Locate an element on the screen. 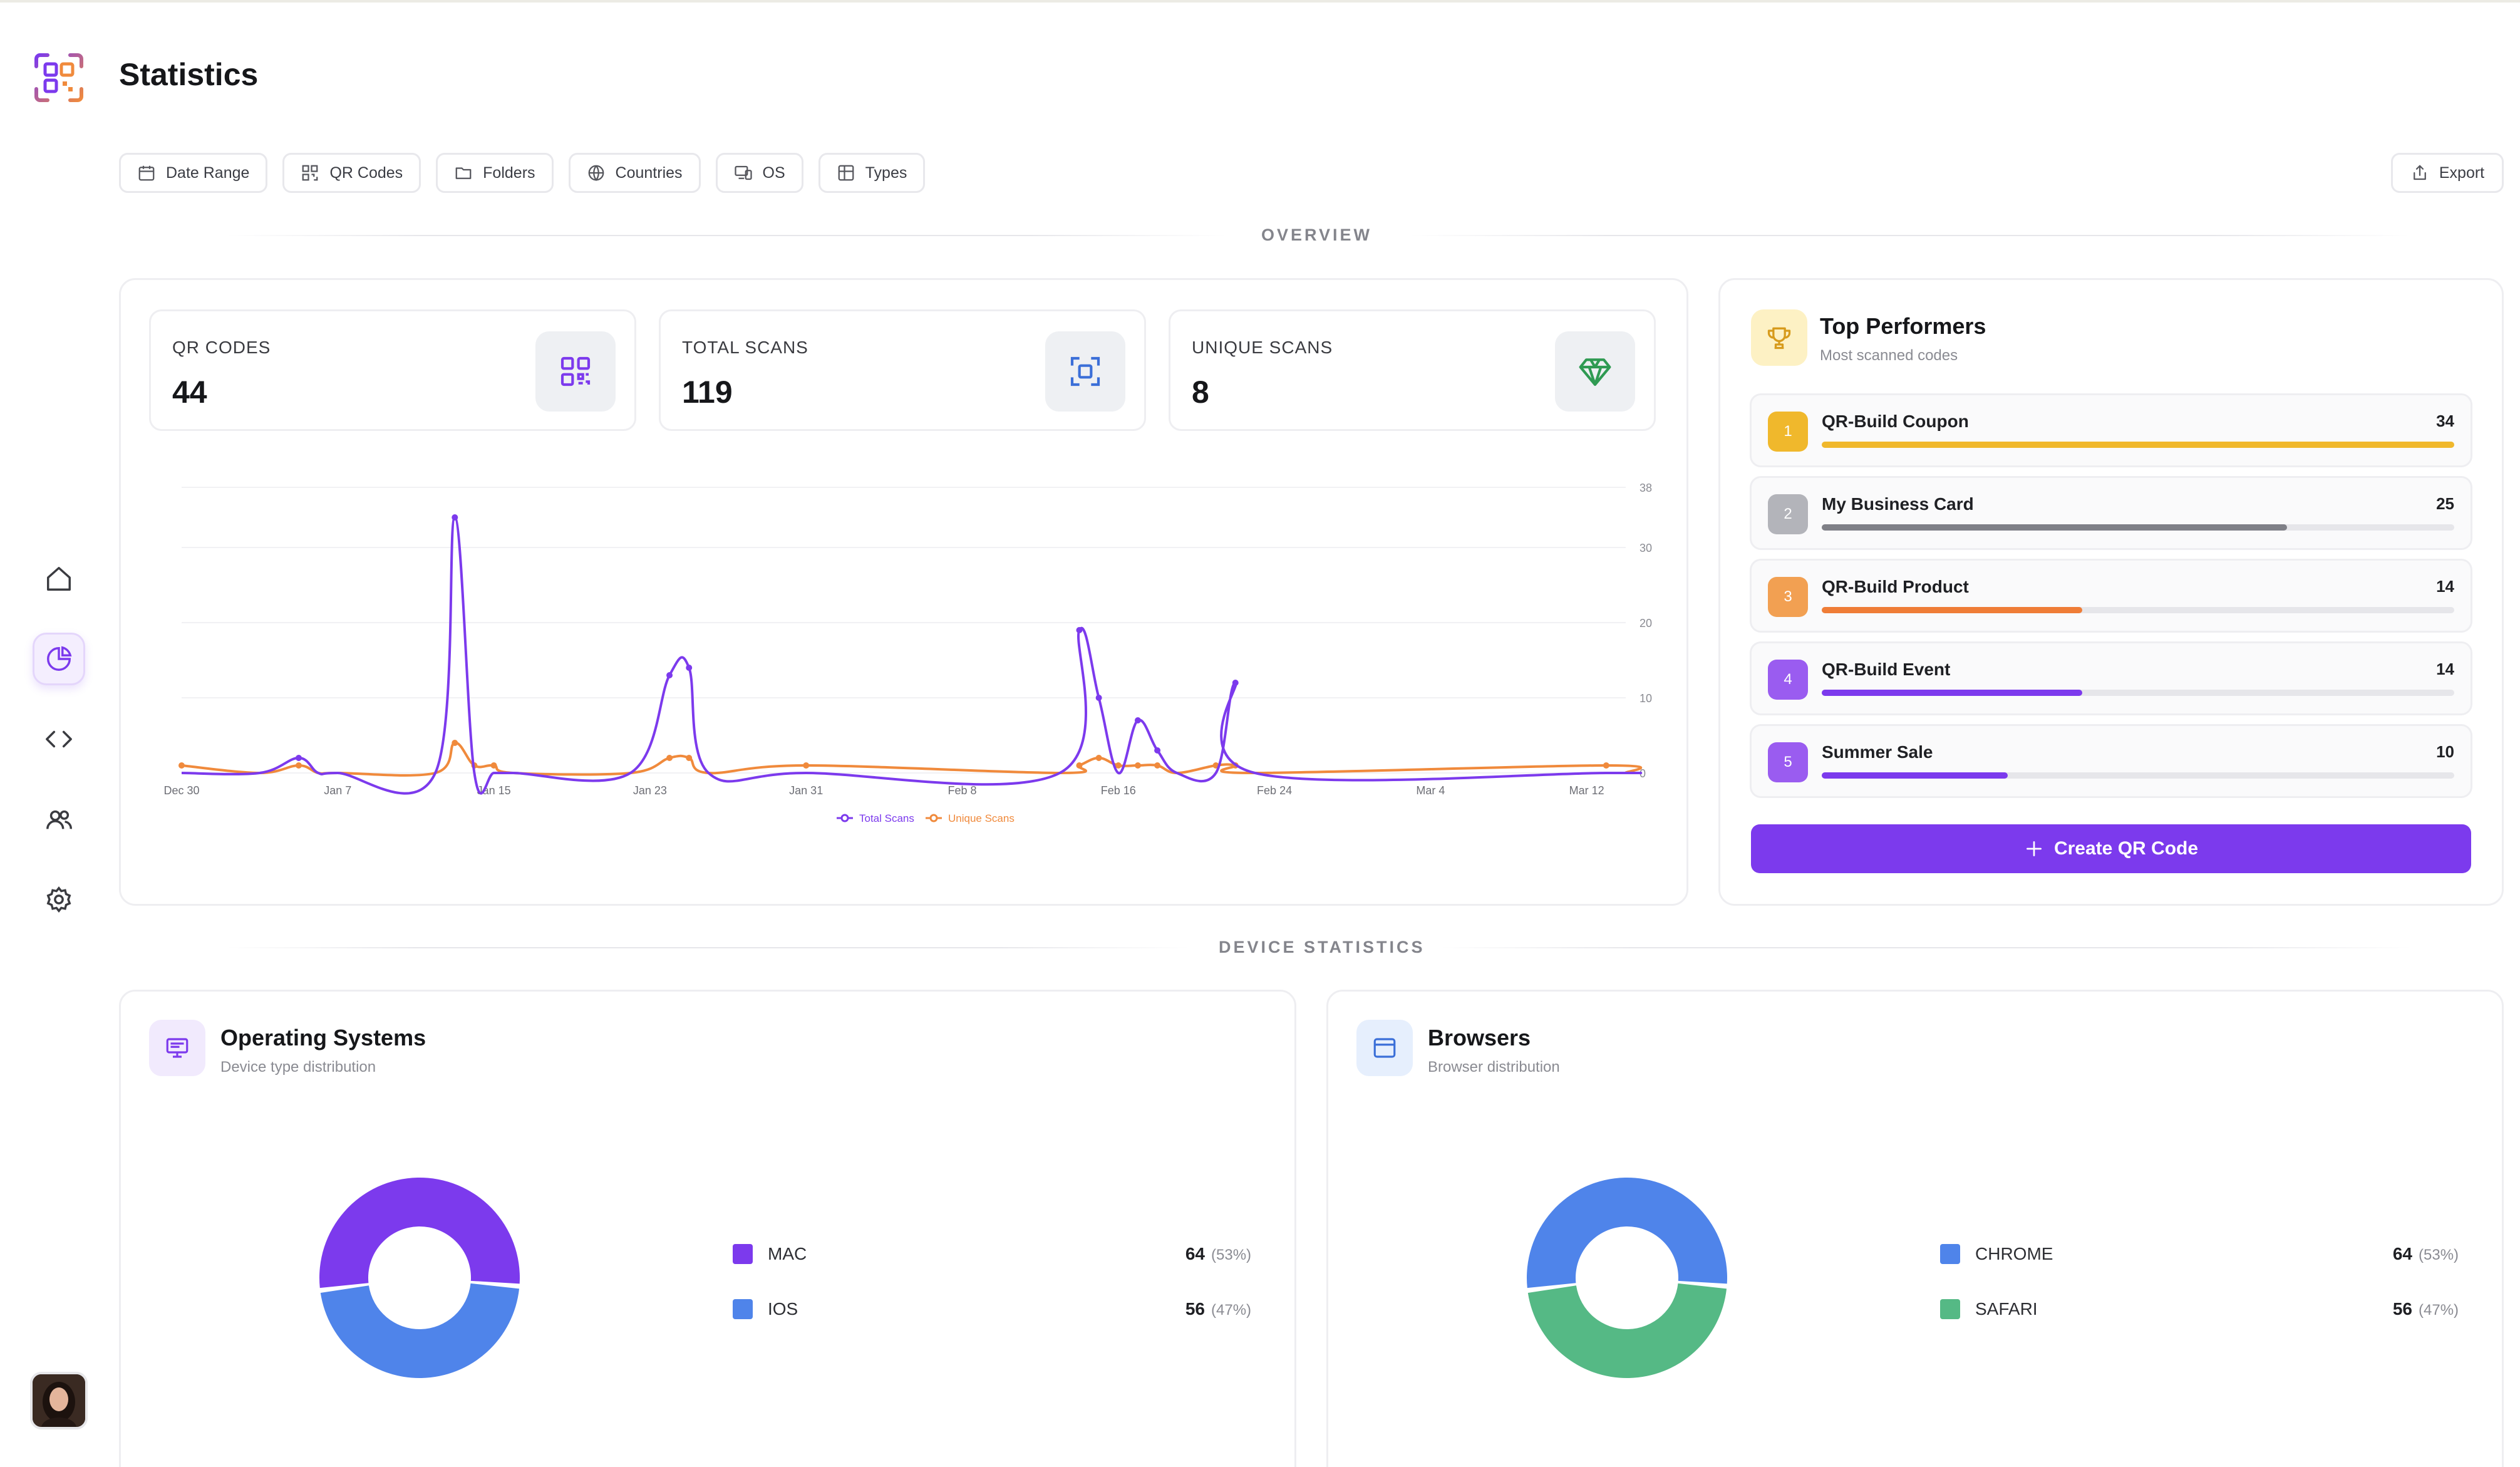  performer-count: 25 is located at coordinates (2445, 503).